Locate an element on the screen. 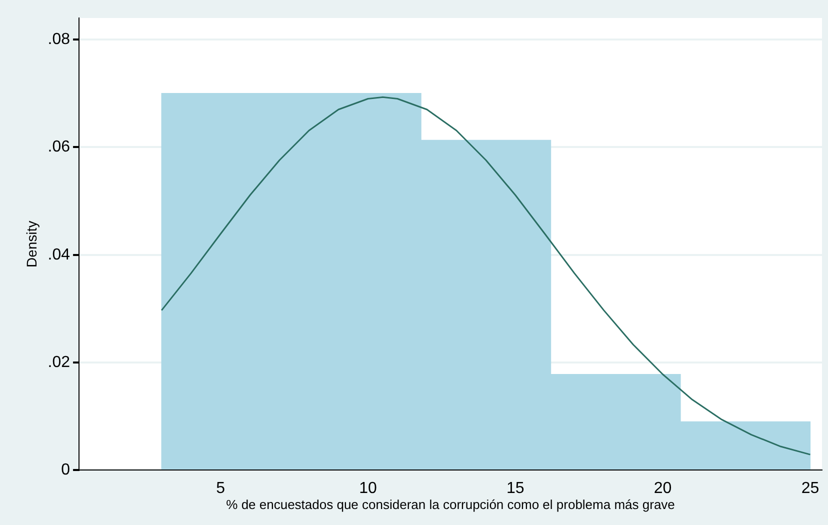 Image resolution: width=828 pixels, height=525 pixels. y-tick-label: .06 is located at coordinates (59, 147).